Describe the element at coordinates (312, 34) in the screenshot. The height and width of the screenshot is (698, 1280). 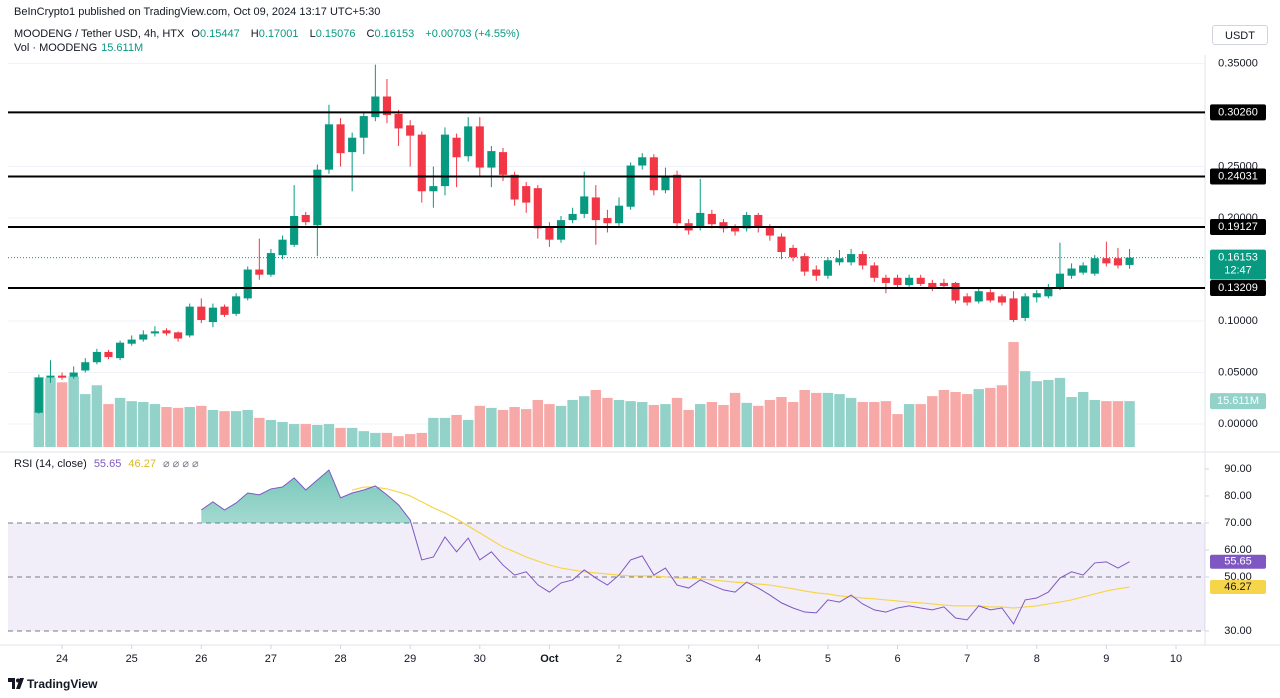
I see `ohlc-label: L` at that location.